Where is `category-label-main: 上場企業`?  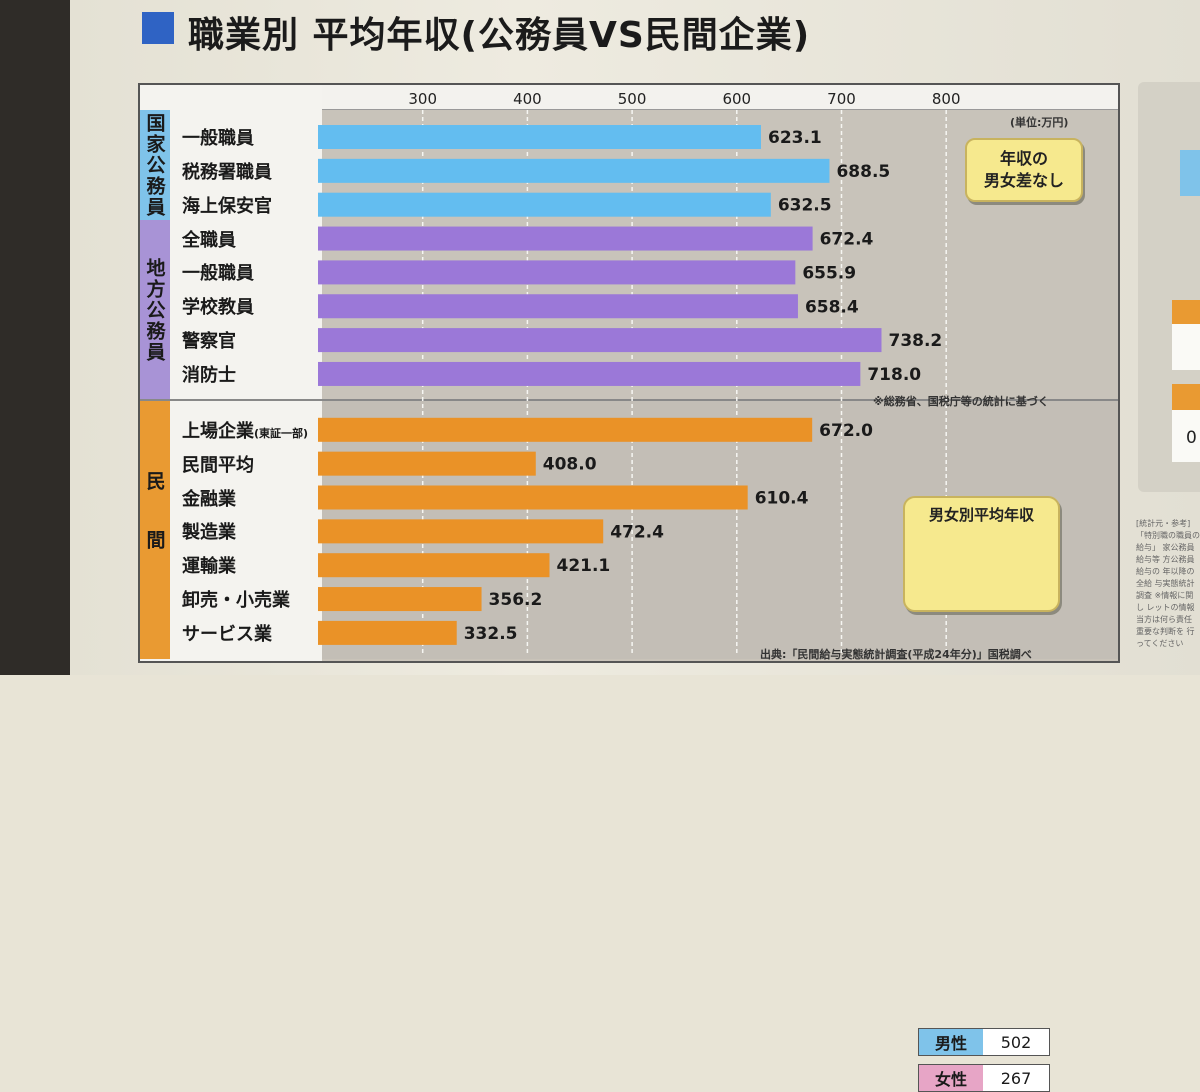
category-label-main: 上場企業 is located at coordinates (218, 431).